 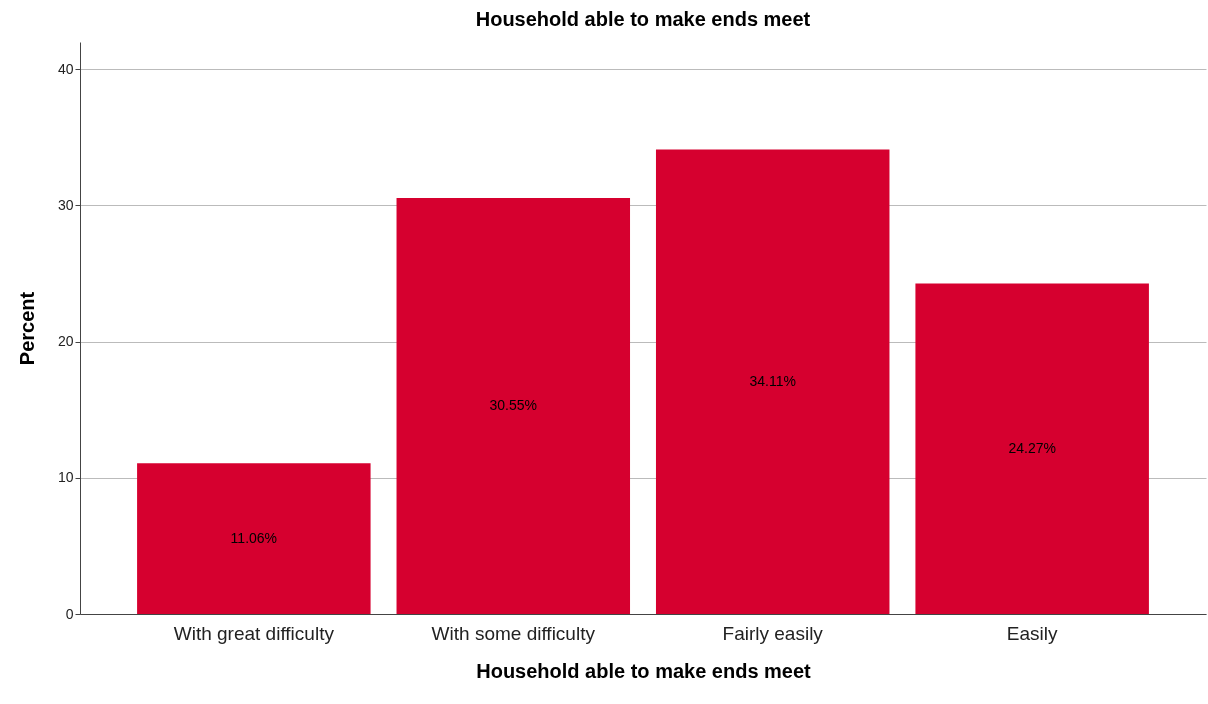 I want to click on x-tick-label: With some difficulty, so click(x=513, y=633).